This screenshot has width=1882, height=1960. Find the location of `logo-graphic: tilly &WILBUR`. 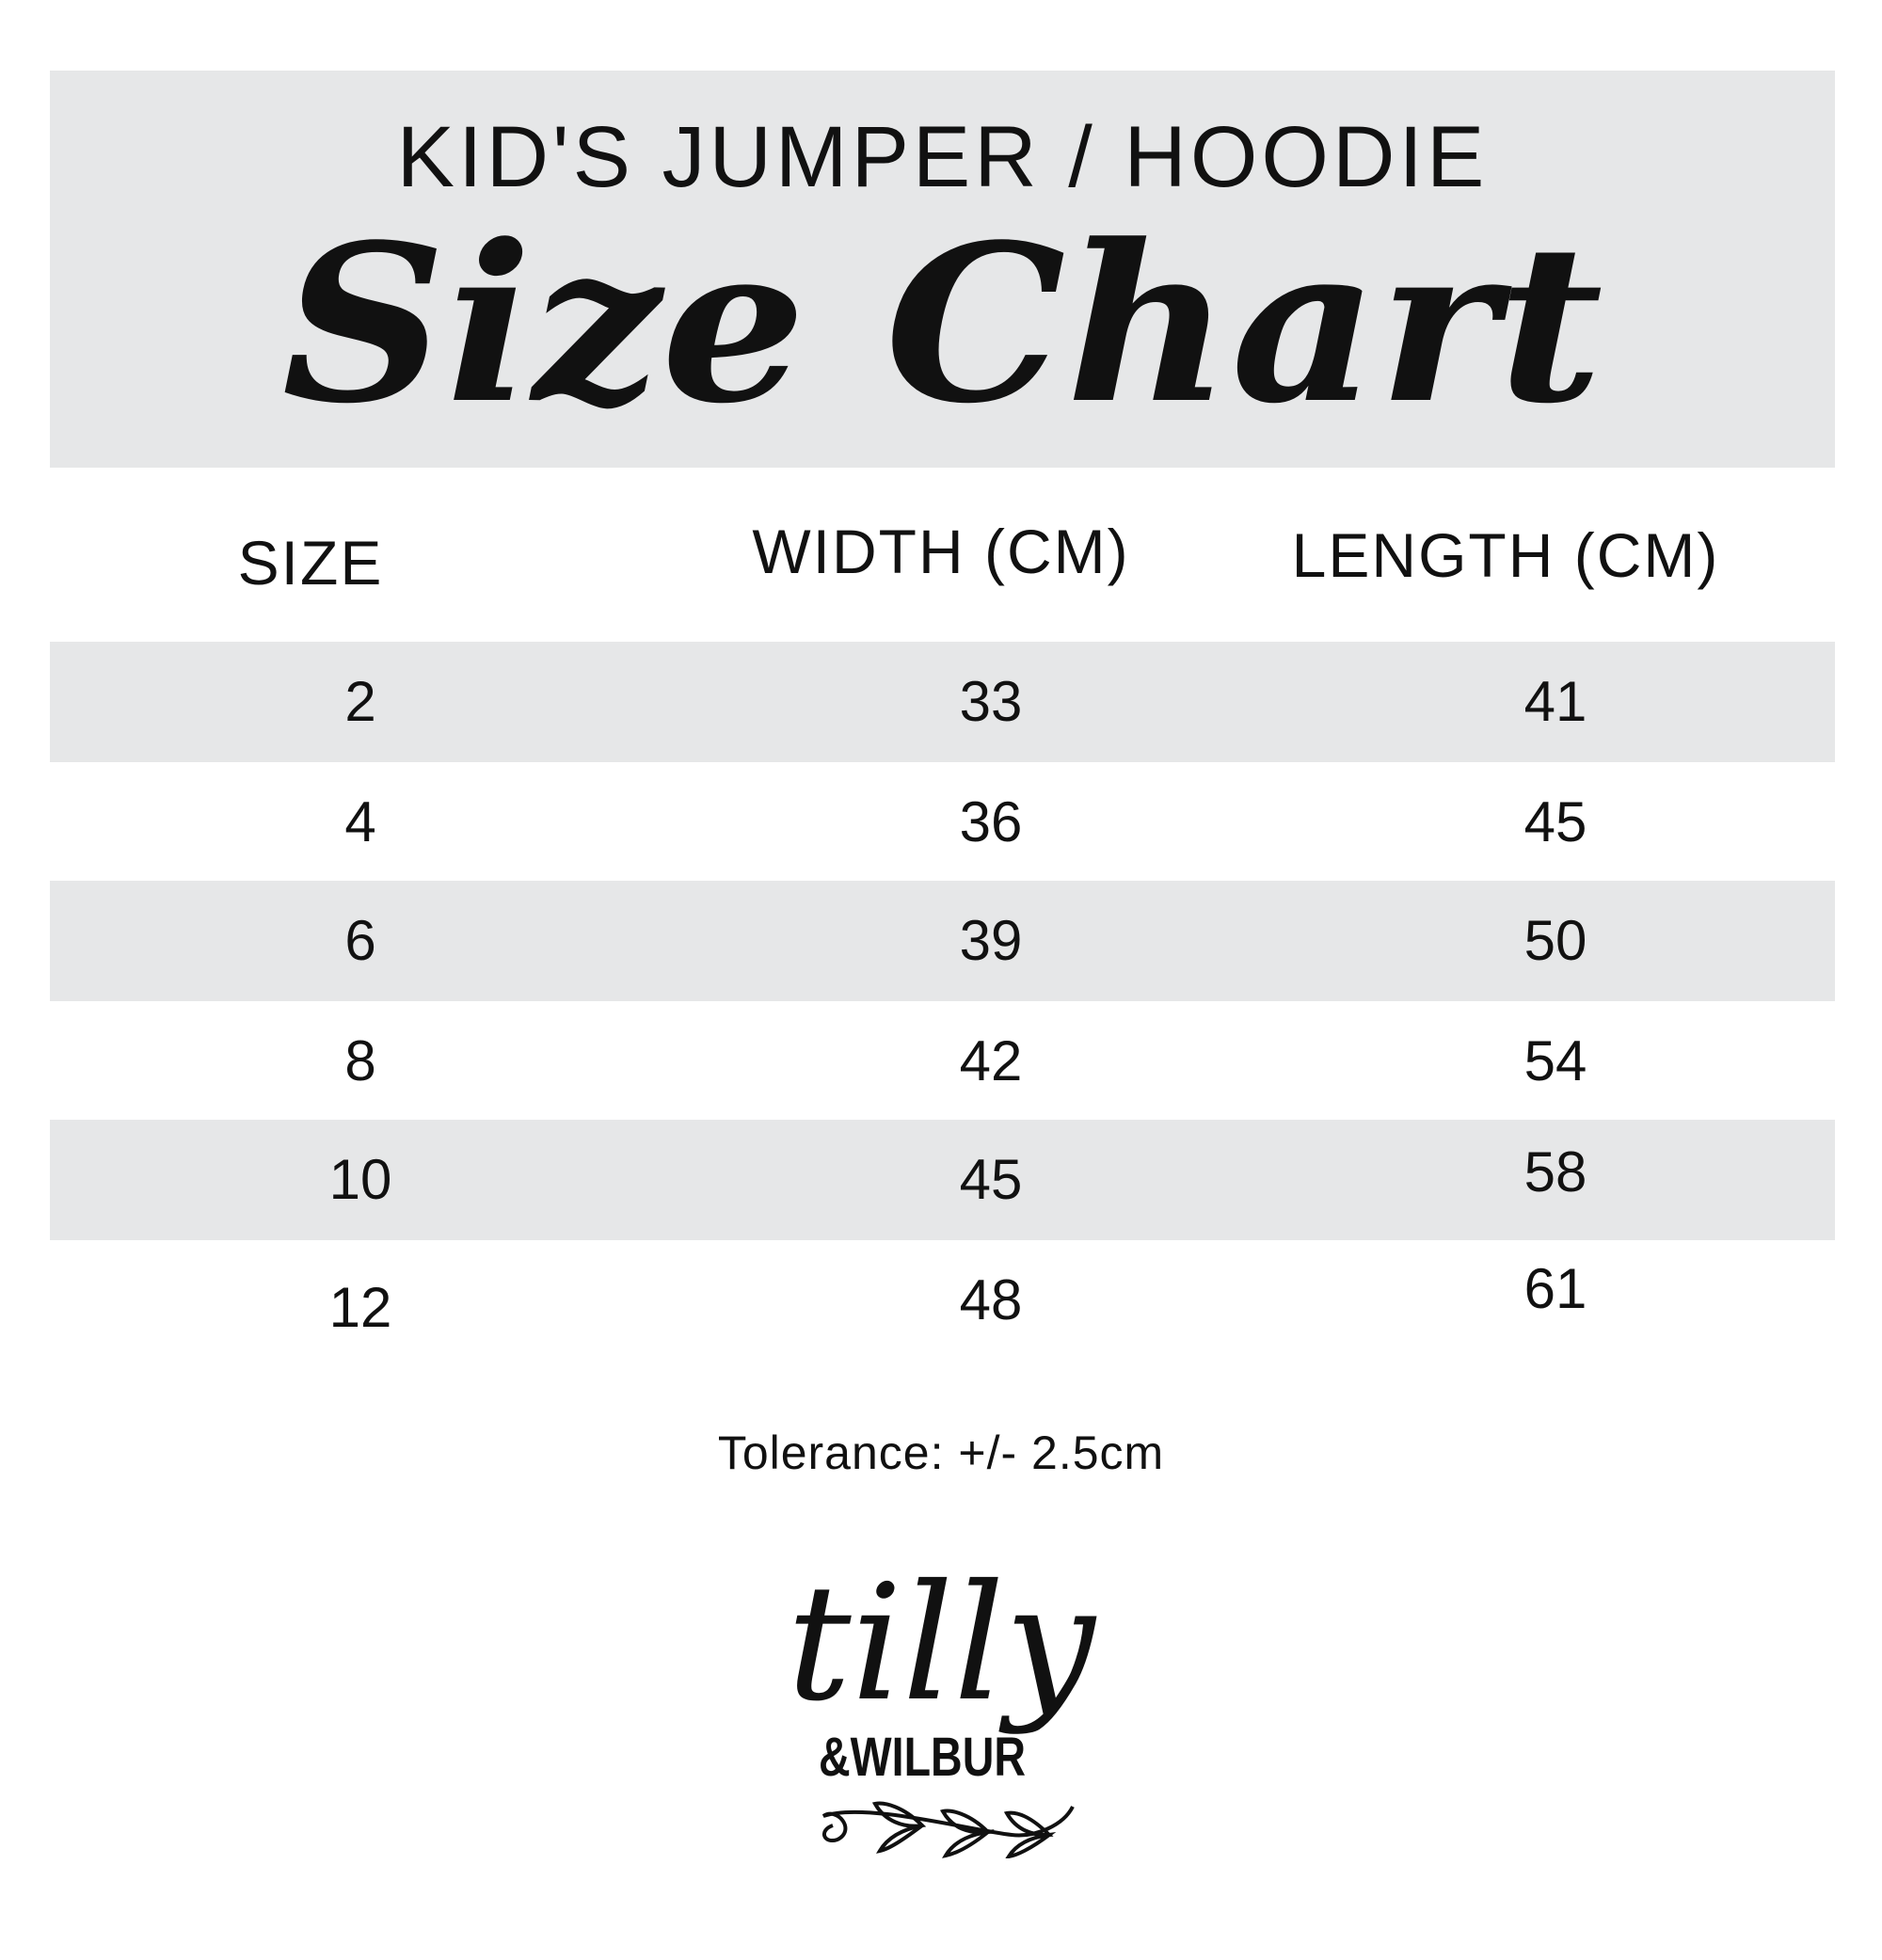

logo-graphic: tilly &WILBUR is located at coordinates (942, 1705).